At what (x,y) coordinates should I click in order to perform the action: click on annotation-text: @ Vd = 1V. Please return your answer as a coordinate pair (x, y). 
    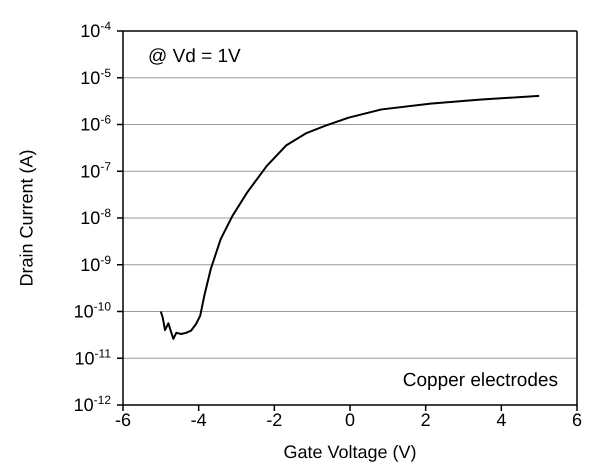
    Looking at the image, I should click on (194, 57).